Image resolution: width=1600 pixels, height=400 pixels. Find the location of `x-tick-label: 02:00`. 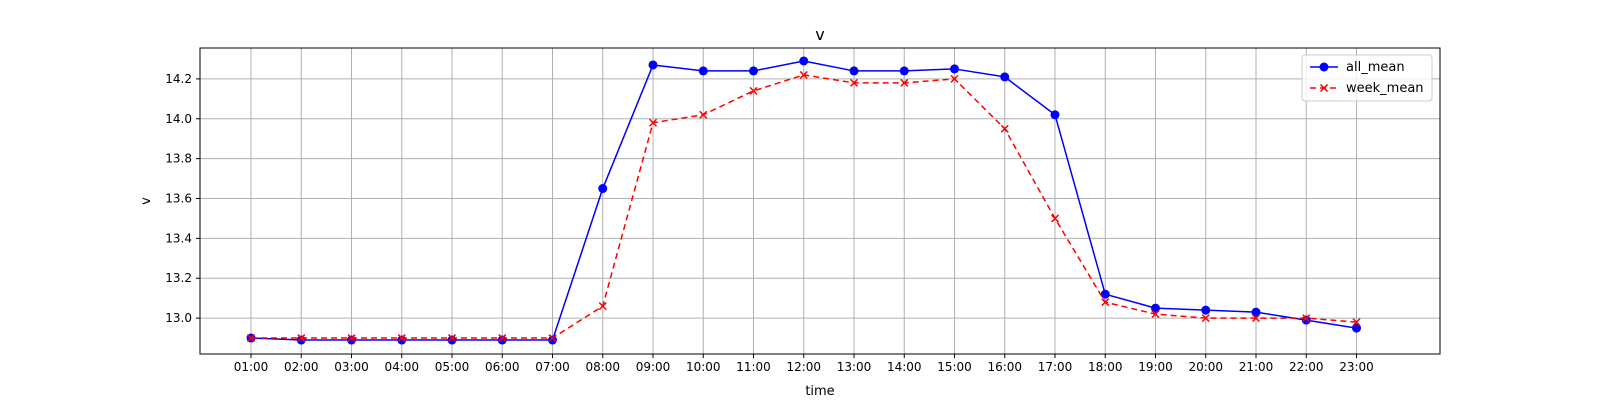

x-tick-label: 02:00 is located at coordinates (301, 367).